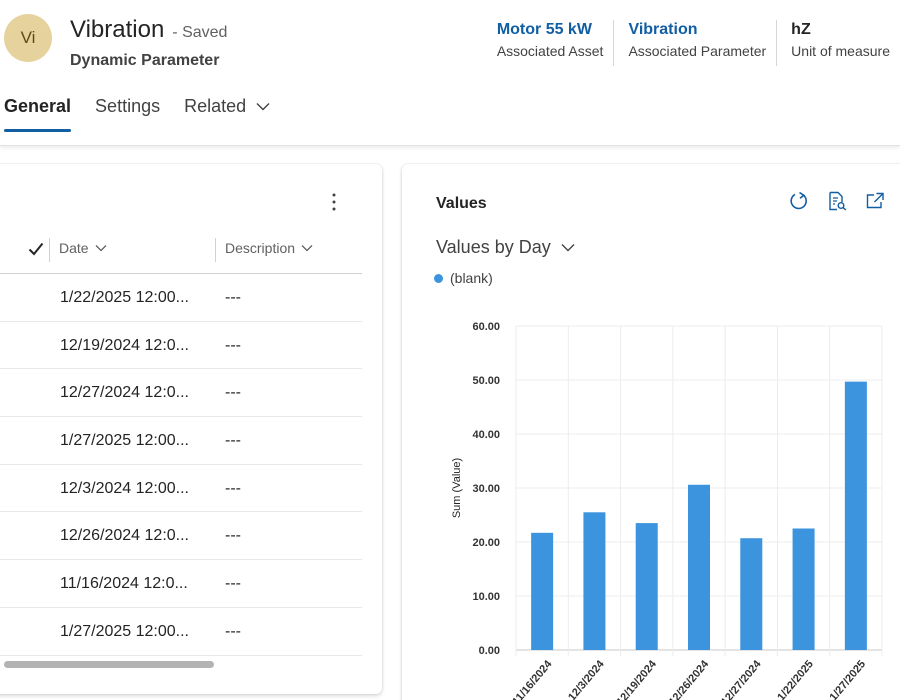  I want to click on associated-parameter-link: Vibration, so click(663, 29).